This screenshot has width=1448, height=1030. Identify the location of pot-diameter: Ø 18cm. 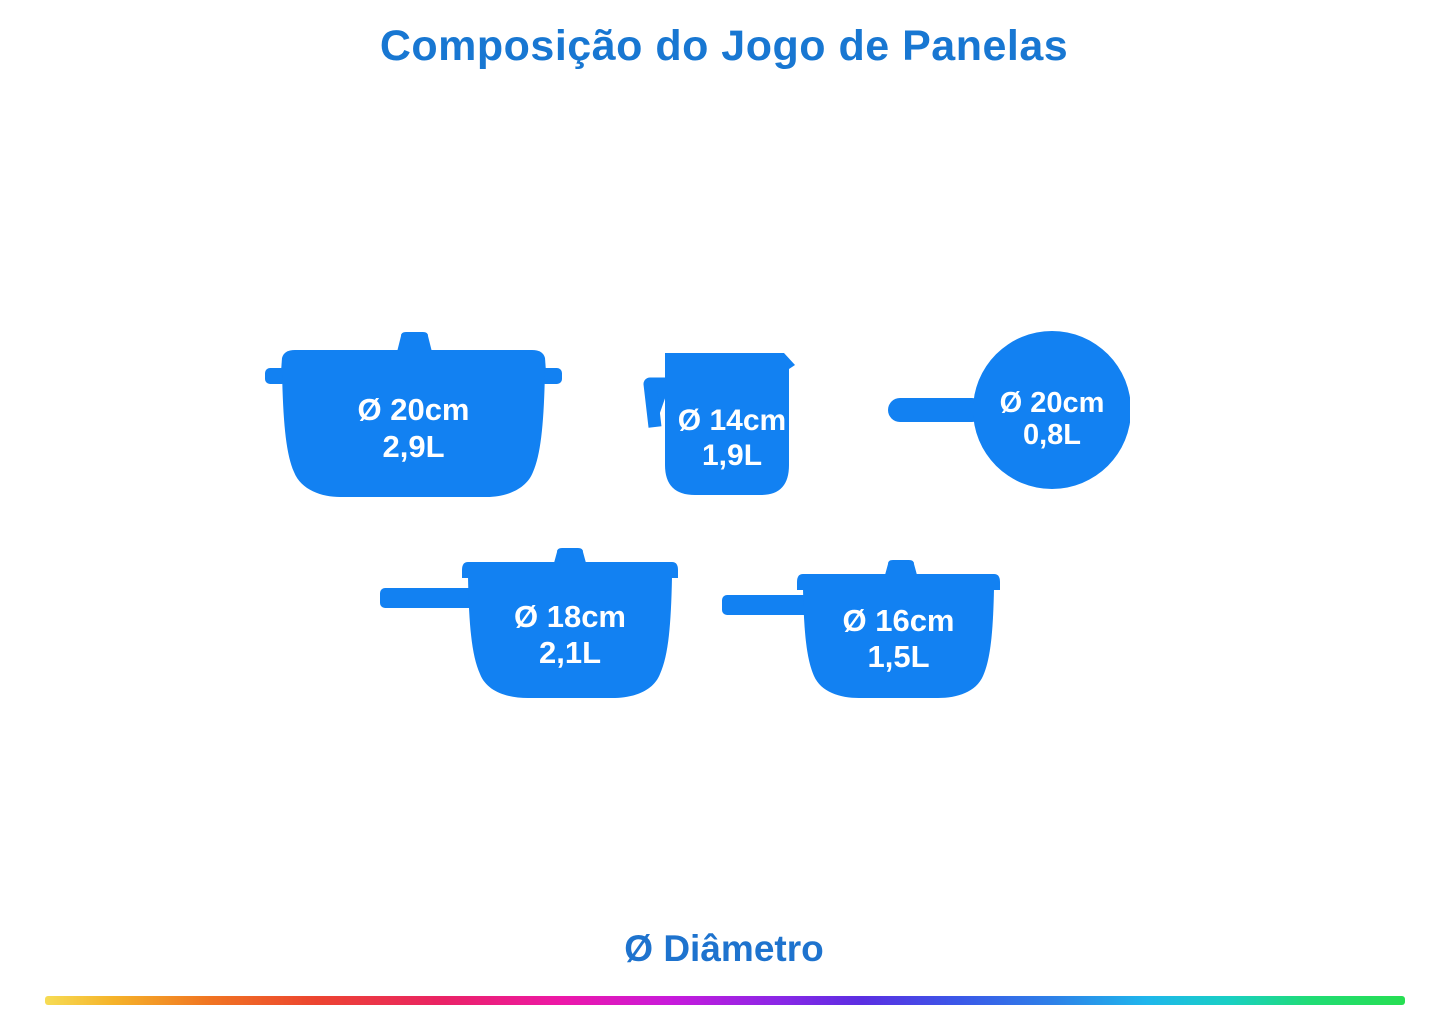
(569, 616).